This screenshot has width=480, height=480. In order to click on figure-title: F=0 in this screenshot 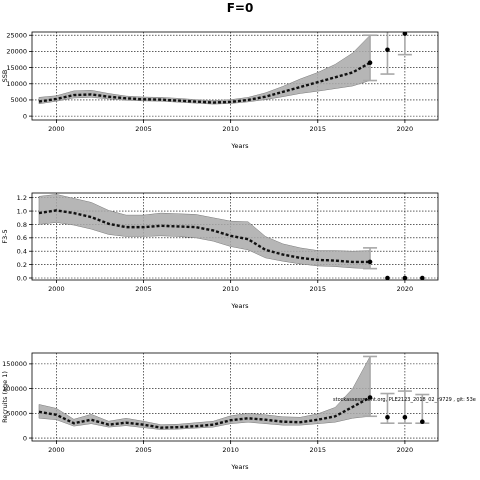, I will do `click(240, 8)`.